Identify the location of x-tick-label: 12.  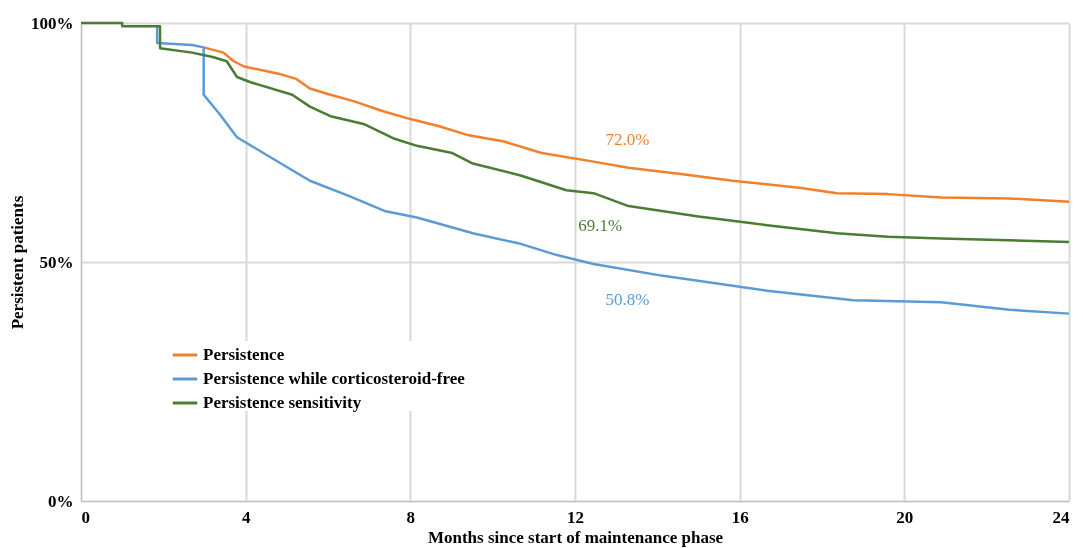
(575, 517).